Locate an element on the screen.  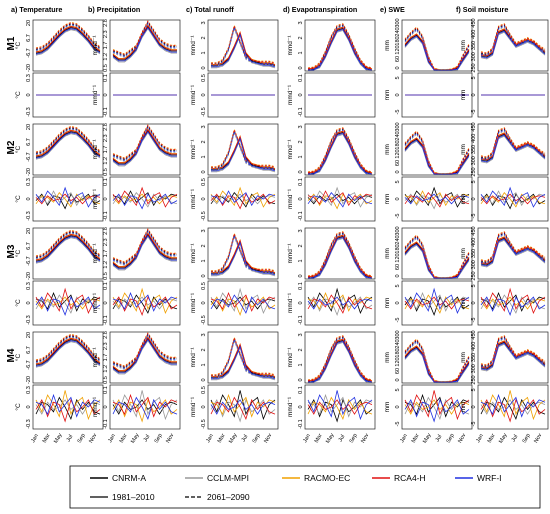
y-tick-label: 1.2 is located at coordinates (106, 57).